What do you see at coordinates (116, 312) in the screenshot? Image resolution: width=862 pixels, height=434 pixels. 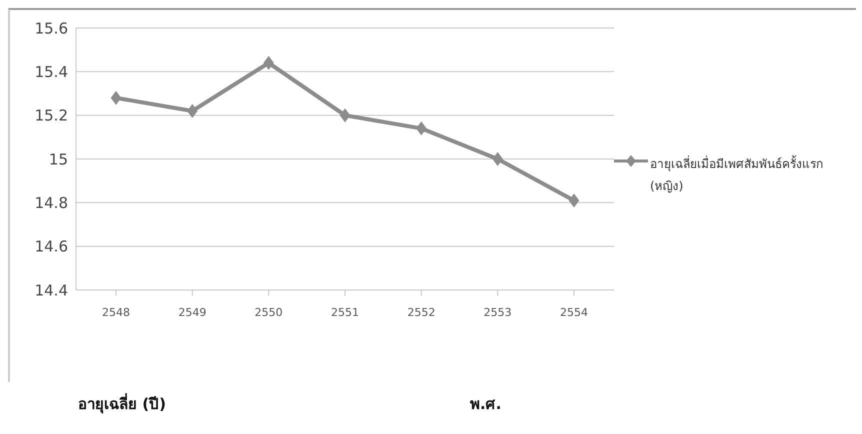 I see `x-tick-label: 2548` at bounding box center [116, 312].